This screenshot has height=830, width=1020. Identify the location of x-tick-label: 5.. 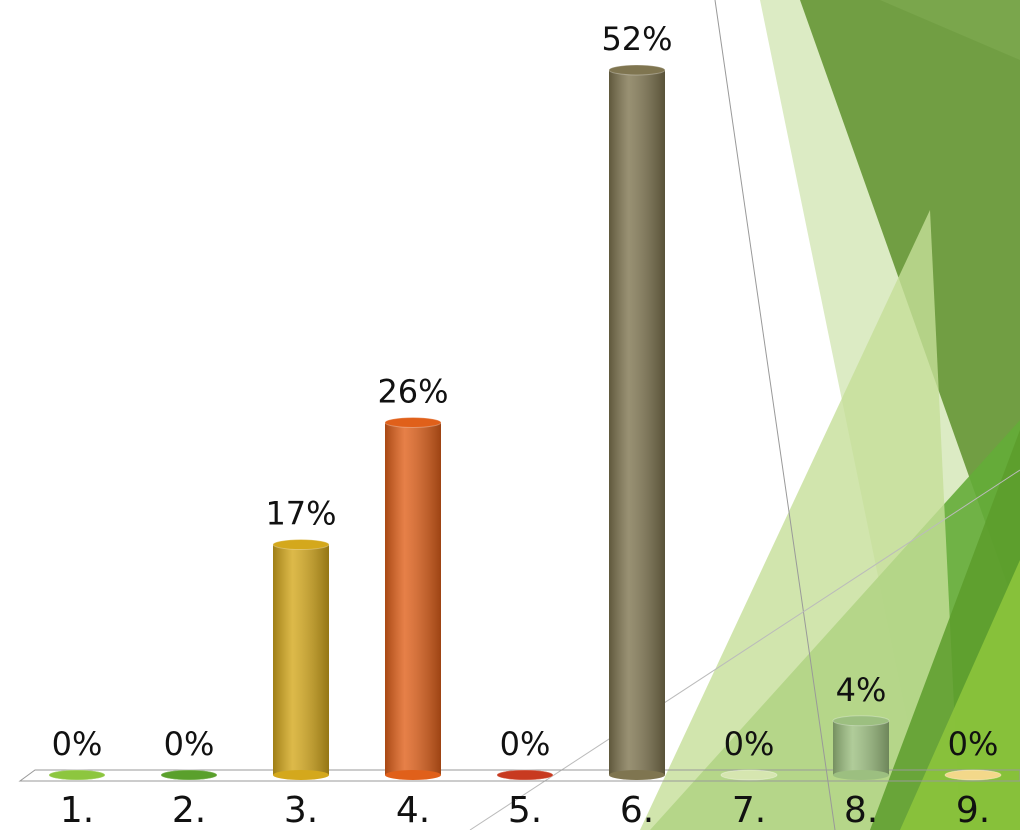
(525, 810).